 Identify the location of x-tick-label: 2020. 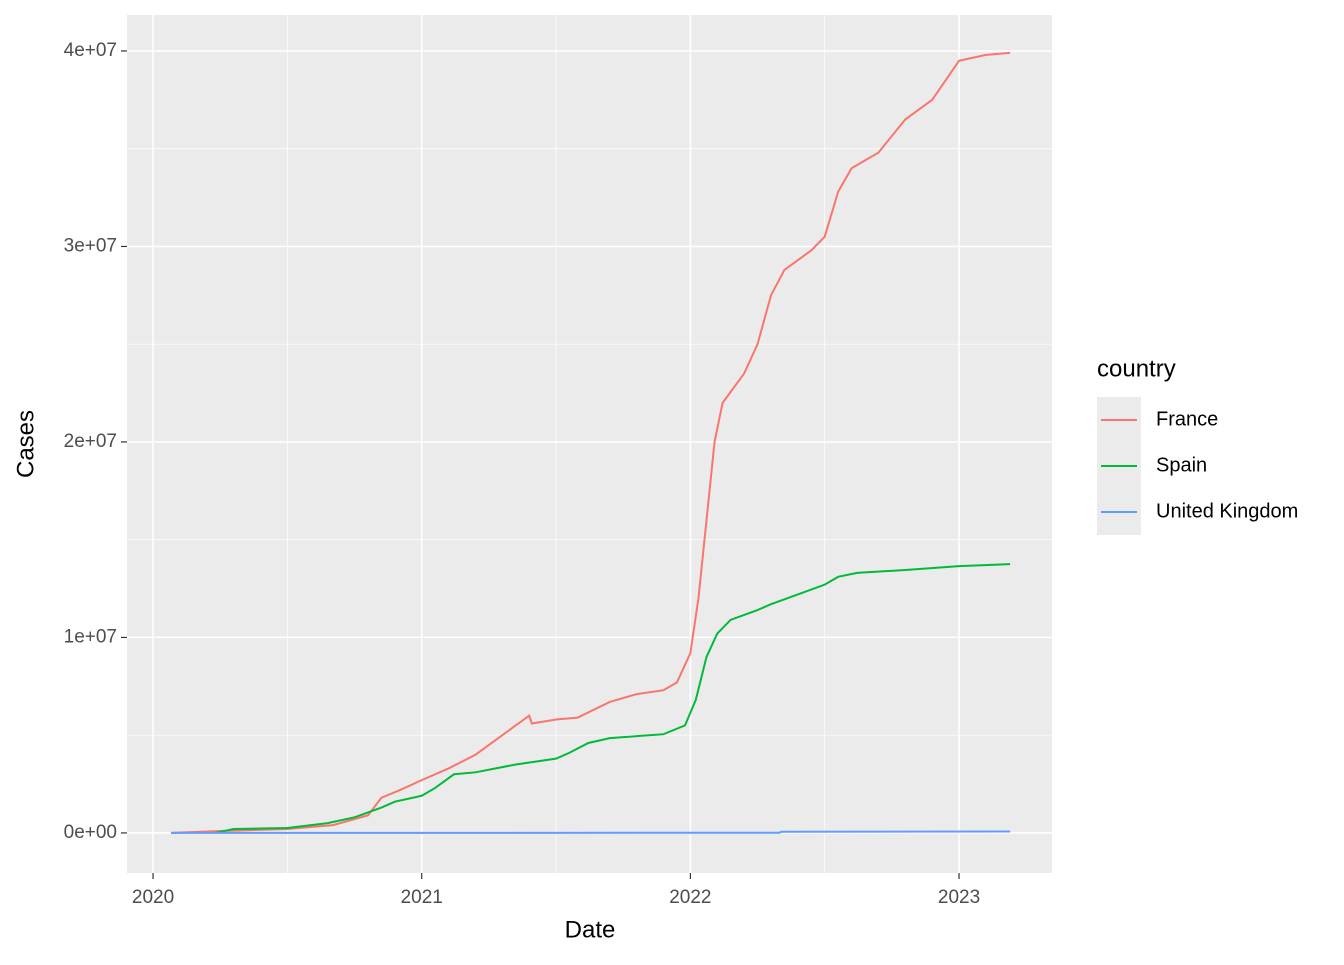
(153, 897).